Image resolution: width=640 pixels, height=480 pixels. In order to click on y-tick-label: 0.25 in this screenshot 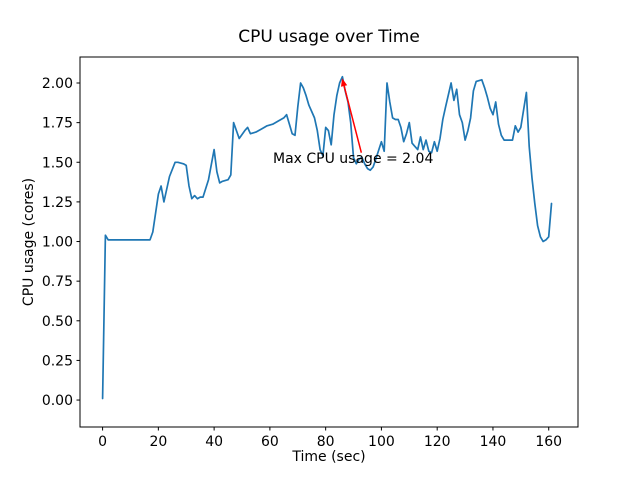, I will do `click(57, 361)`.